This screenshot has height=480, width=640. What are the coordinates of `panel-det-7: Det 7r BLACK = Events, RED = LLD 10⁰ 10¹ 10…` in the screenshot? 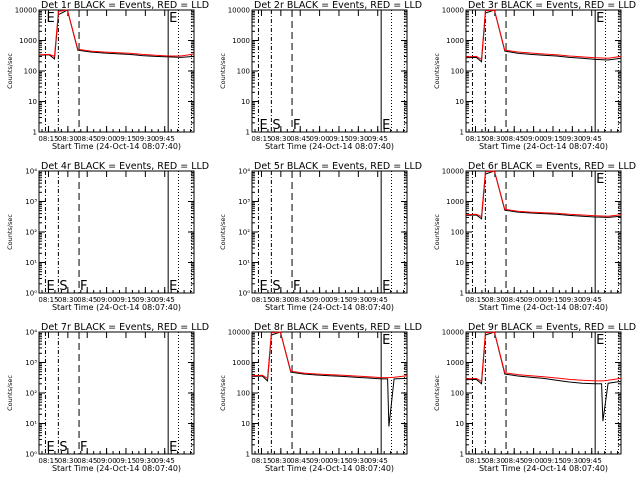 It's located at (107, 397).